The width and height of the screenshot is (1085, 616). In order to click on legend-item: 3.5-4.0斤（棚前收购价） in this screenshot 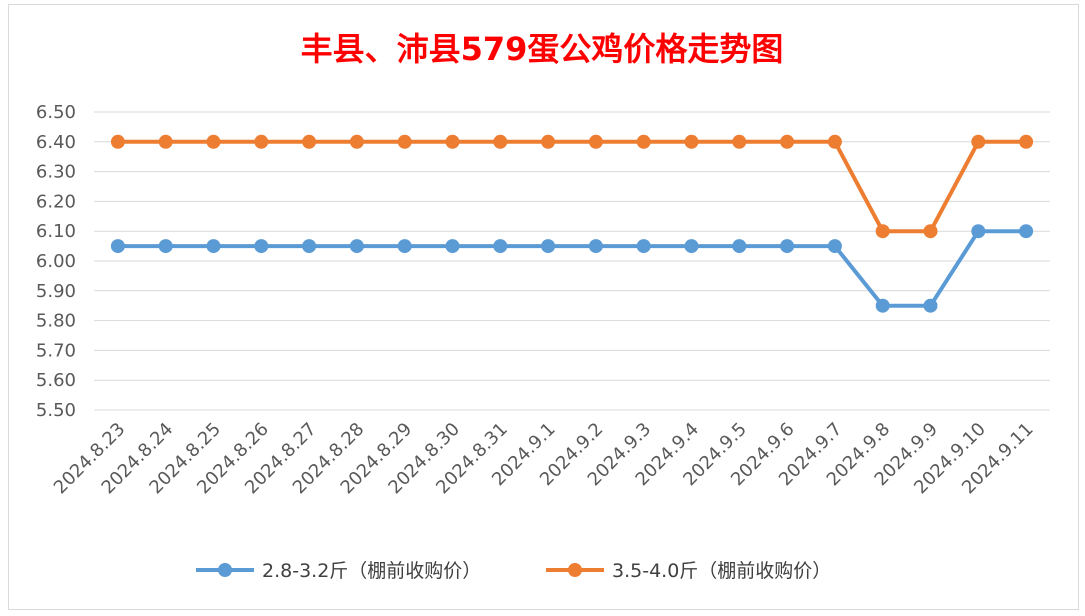, I will do `click(688, 571)`.